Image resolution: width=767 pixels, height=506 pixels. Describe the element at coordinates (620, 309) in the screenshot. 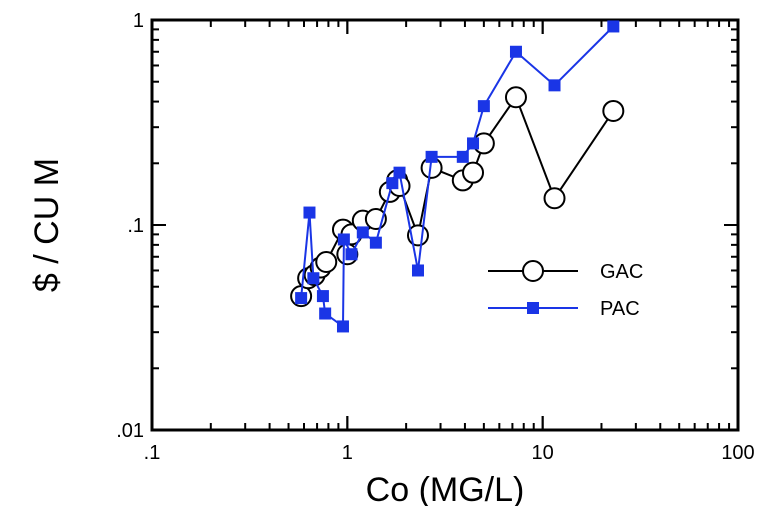

I see `legend-label-pac: PAC` at that location.